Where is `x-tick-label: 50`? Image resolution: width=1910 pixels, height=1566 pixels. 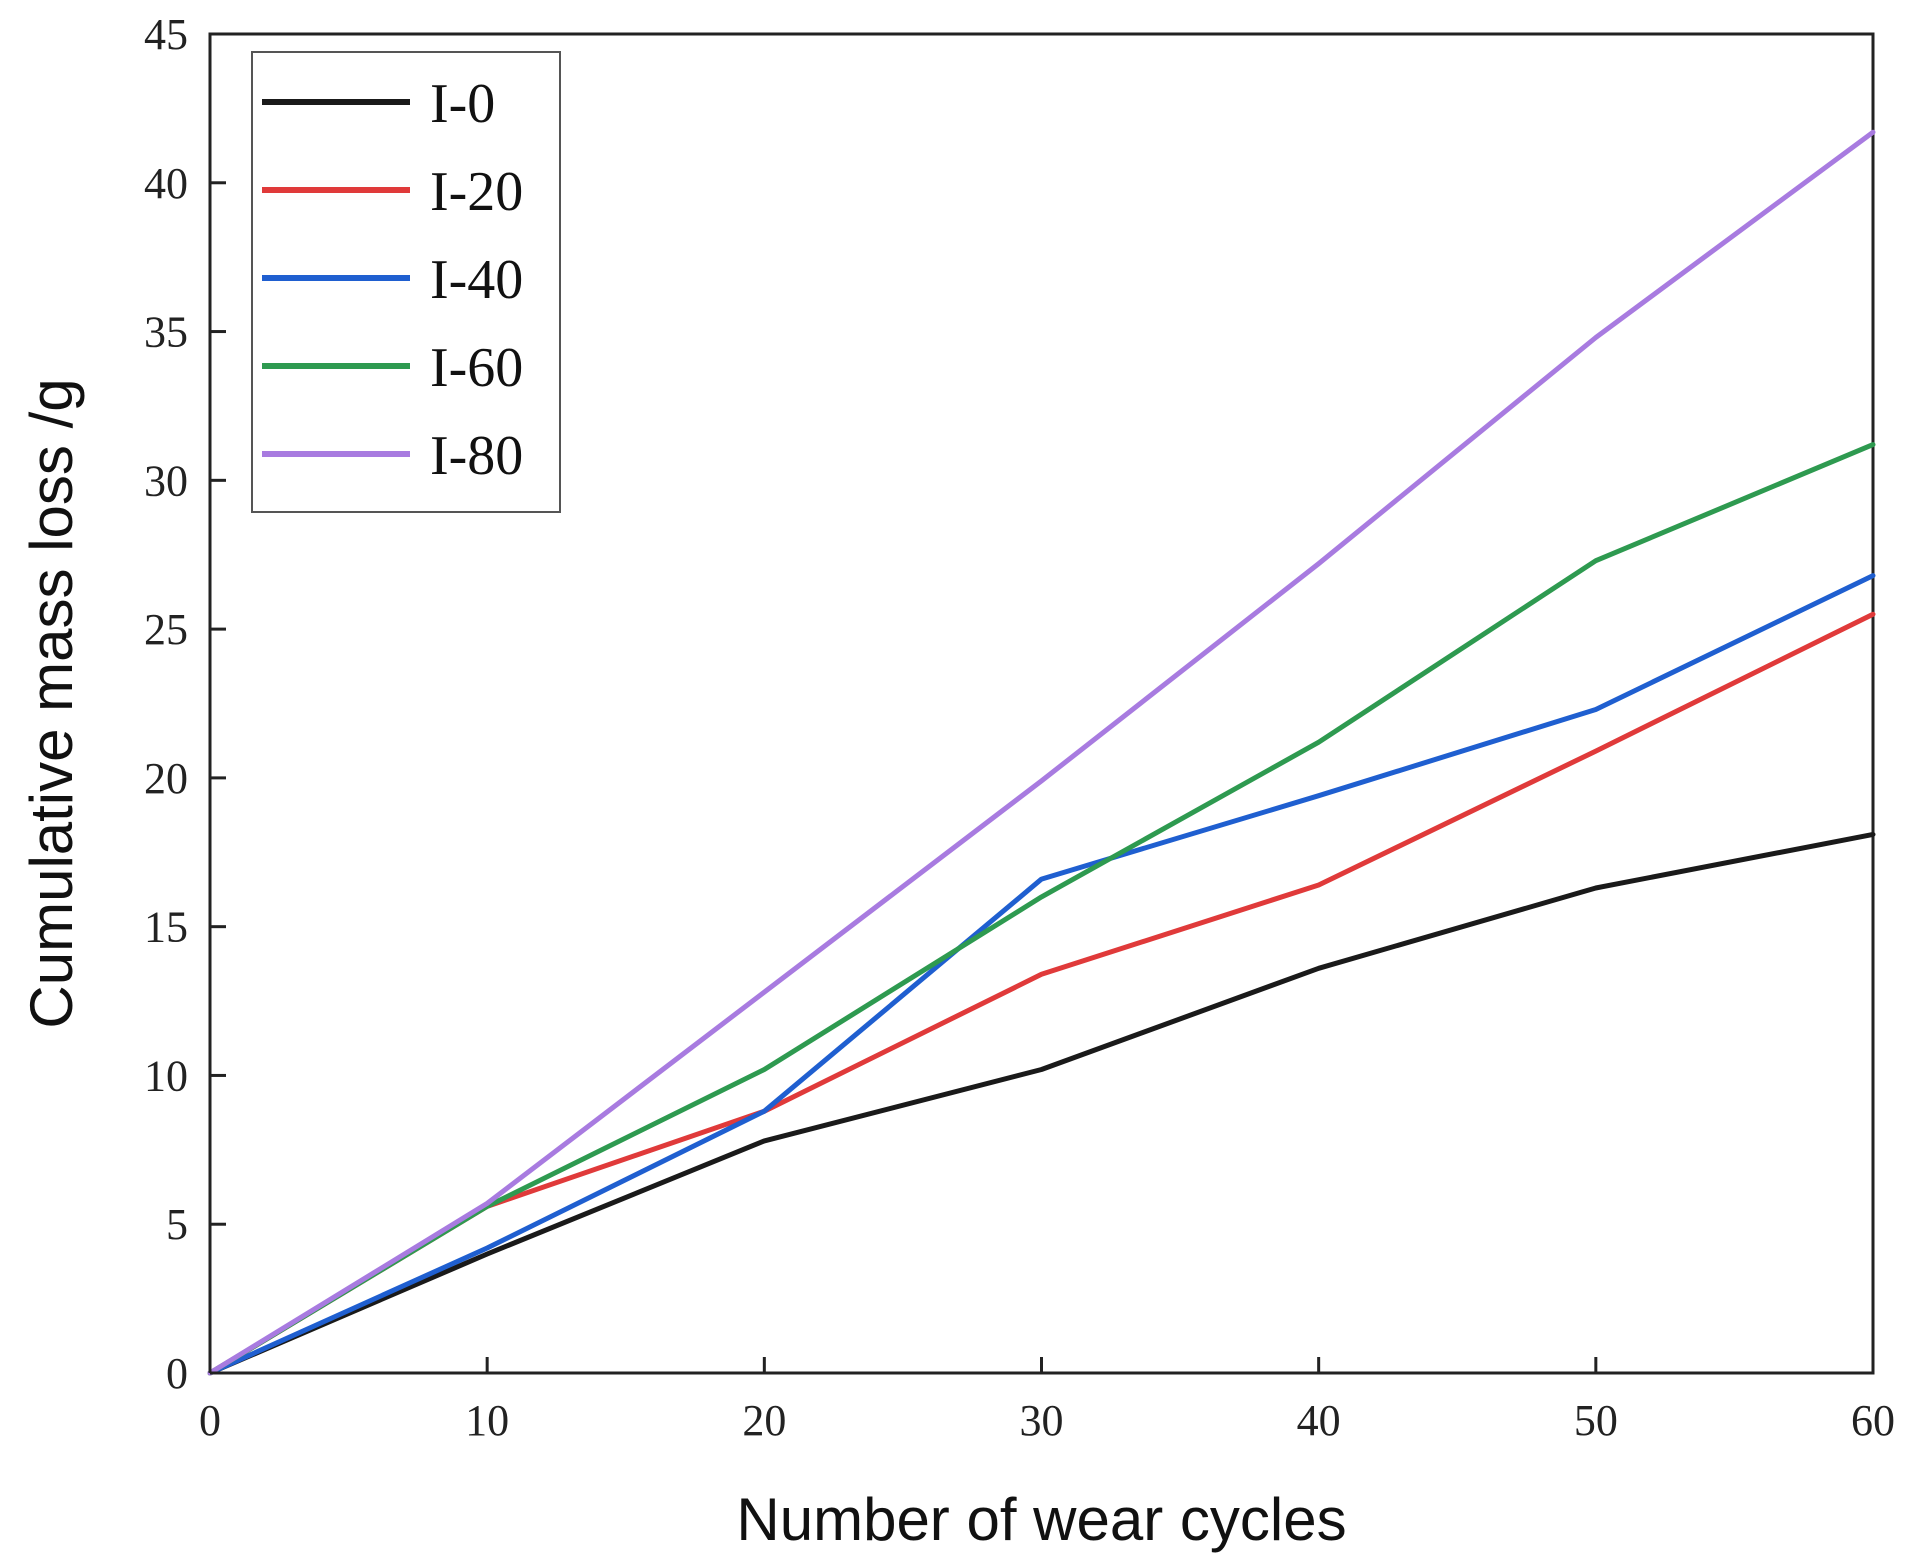
x-tick-label: 50 is located at coordinates (1596, 1420).